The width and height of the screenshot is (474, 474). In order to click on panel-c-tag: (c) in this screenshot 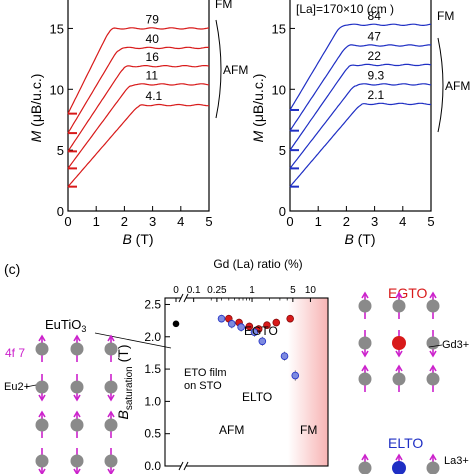, I will do `click(12, 269)`.